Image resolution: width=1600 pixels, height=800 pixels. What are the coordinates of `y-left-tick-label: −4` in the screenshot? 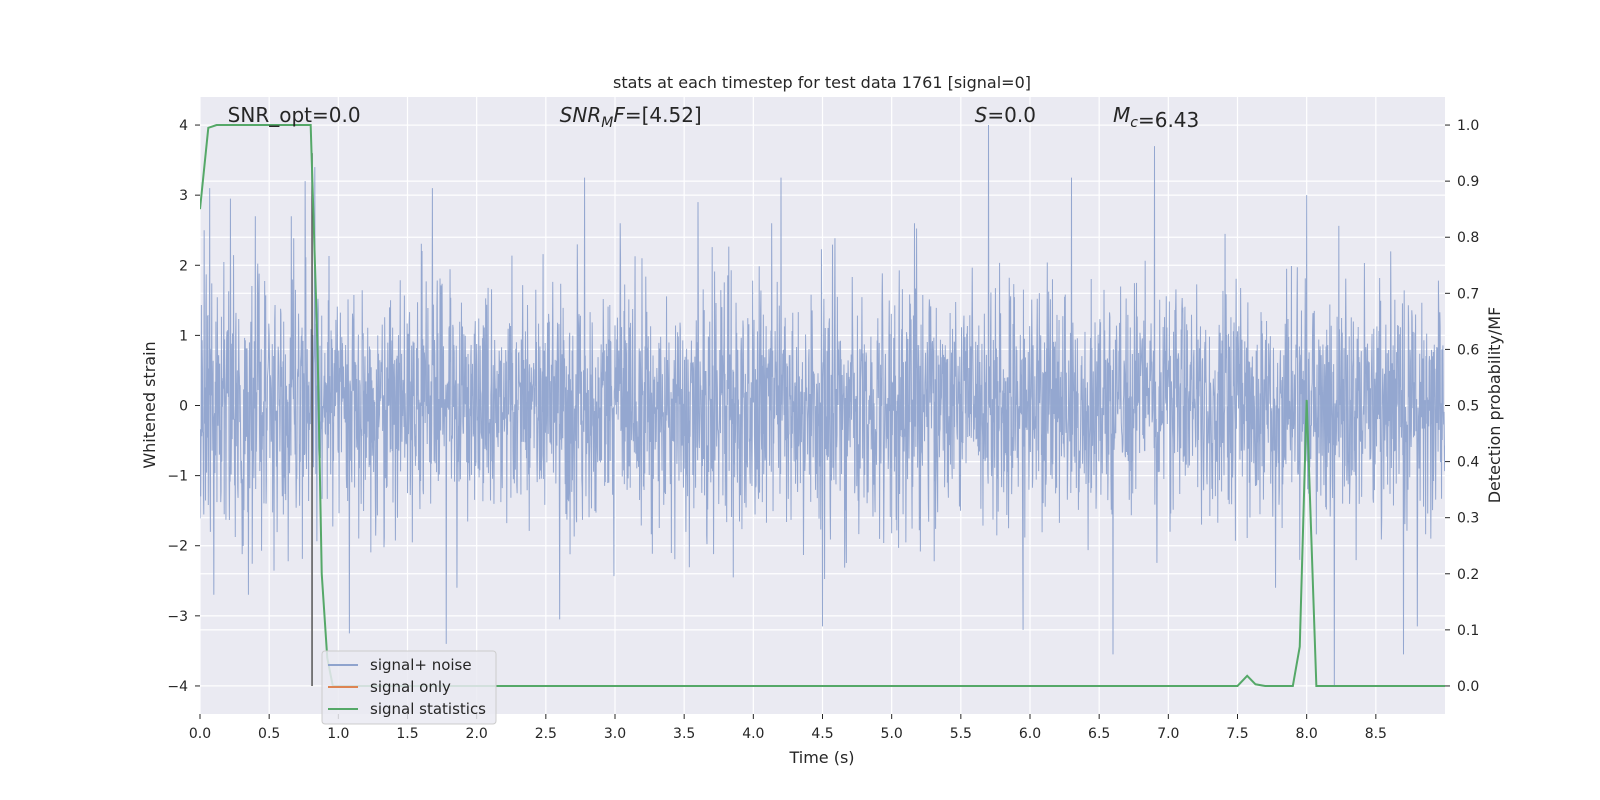 It's located at (177, 687).